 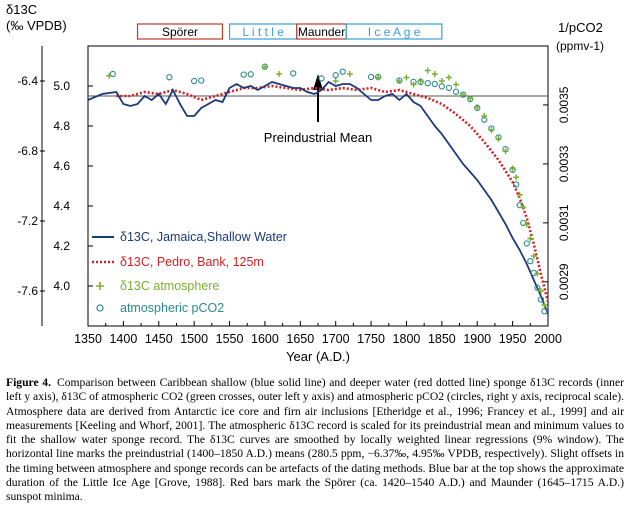 What do you see at coordinates (123, 339) in the screenshot?
I see `x-tick-label: 1400` at bounding box center [123, 339].